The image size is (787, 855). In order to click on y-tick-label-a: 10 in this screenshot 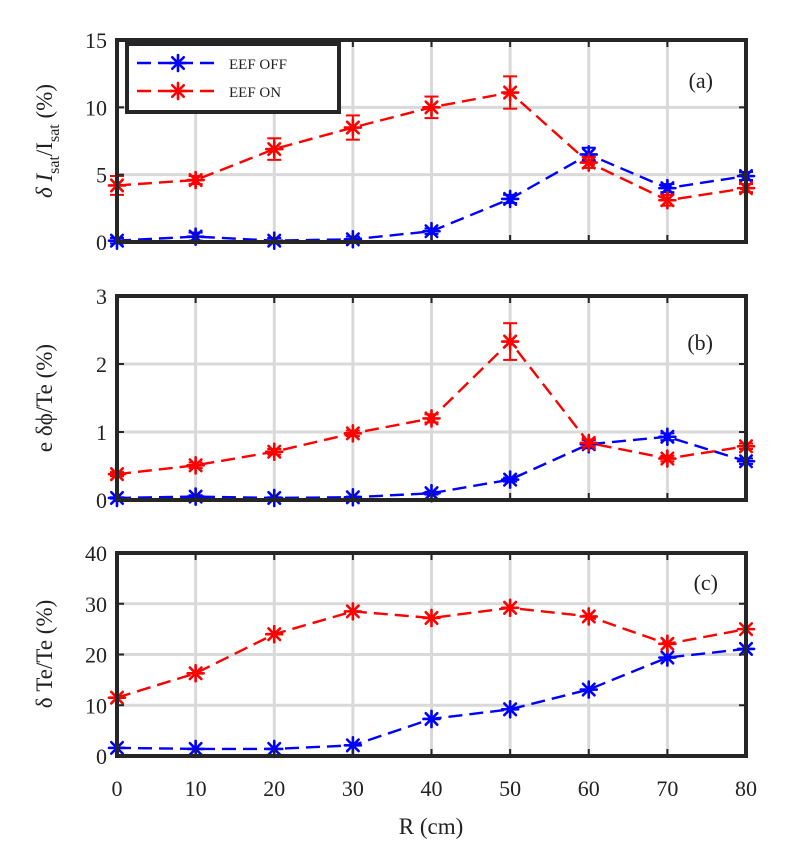, I will do `click(96, 107)`.